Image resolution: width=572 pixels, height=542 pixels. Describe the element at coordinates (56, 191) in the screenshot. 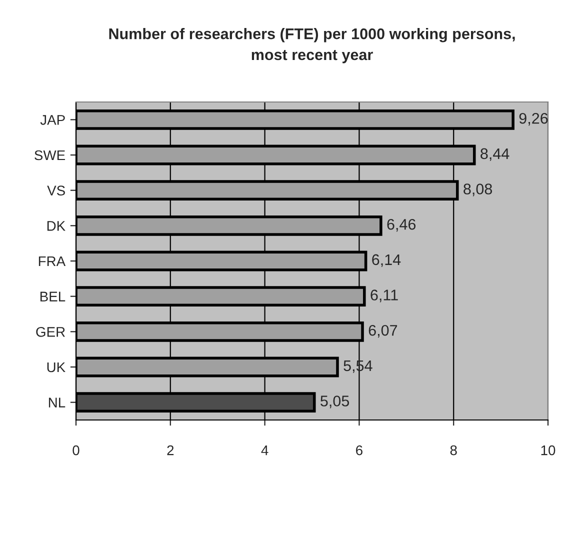

I see `y-tick-label: VS` at that location.